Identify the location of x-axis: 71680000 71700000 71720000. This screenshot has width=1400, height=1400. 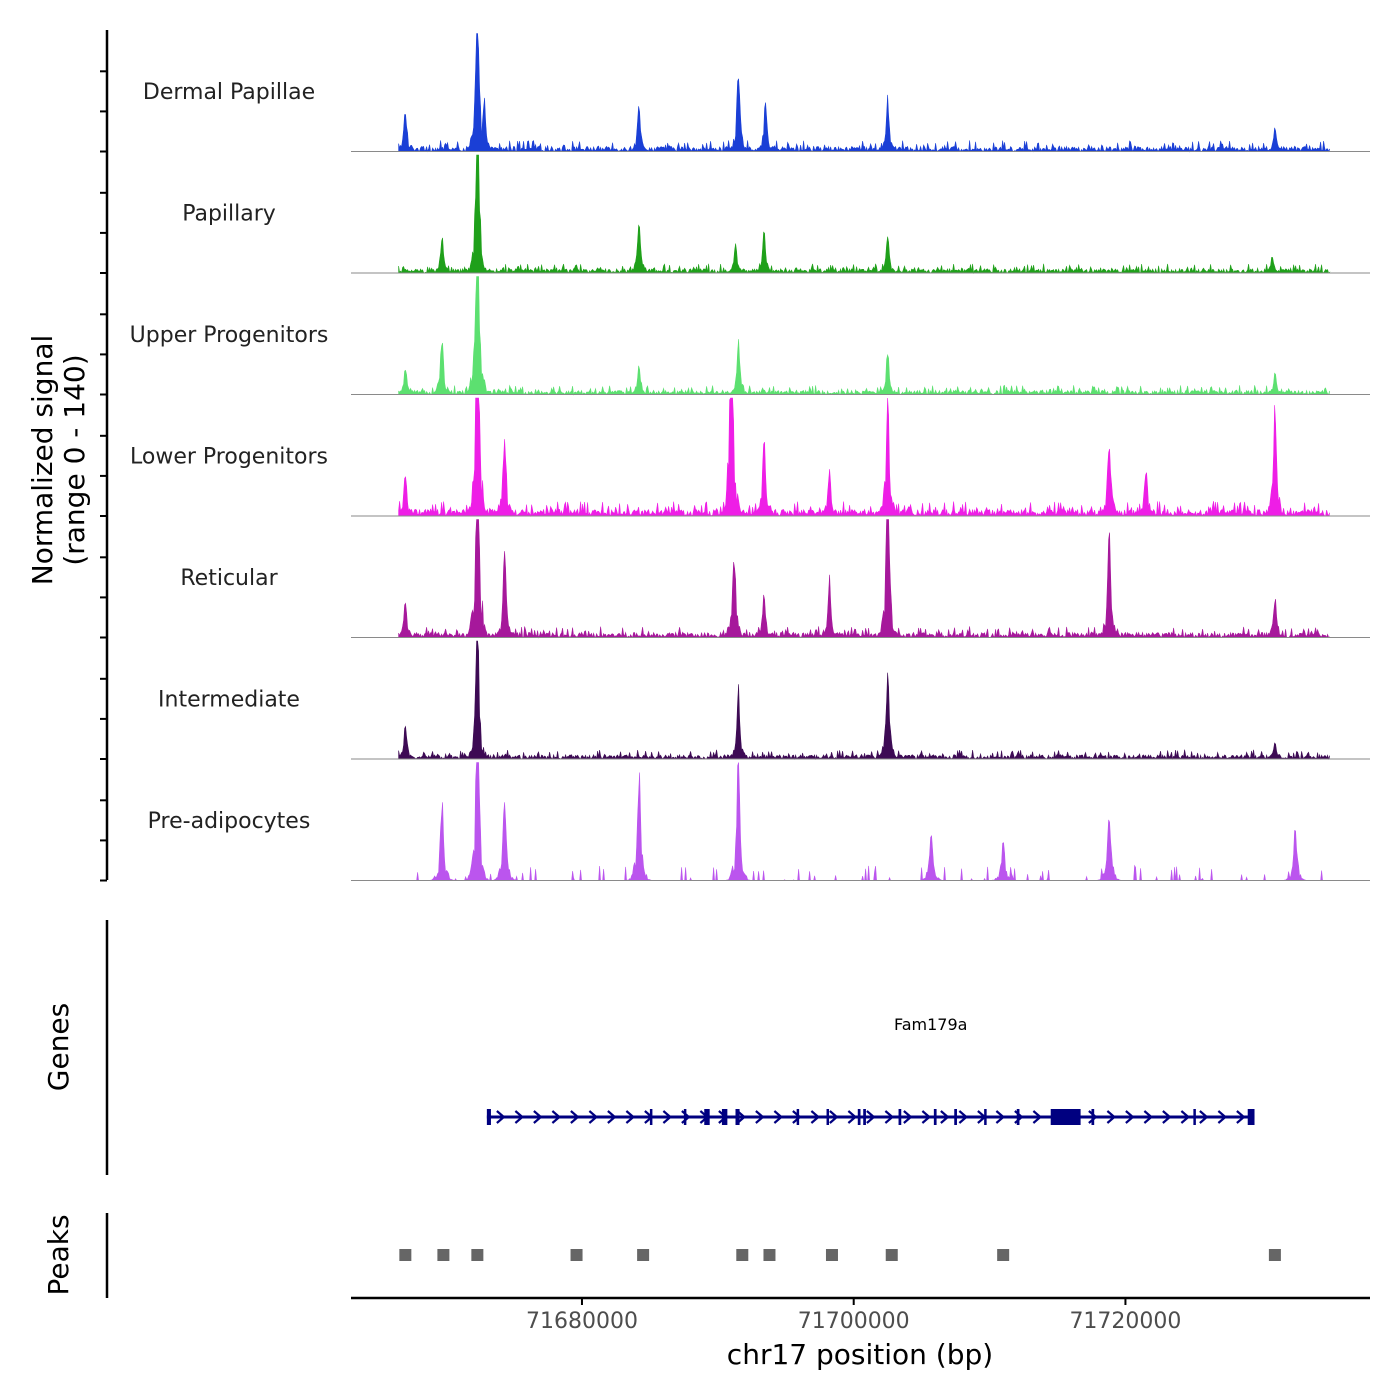
(853, 1316).